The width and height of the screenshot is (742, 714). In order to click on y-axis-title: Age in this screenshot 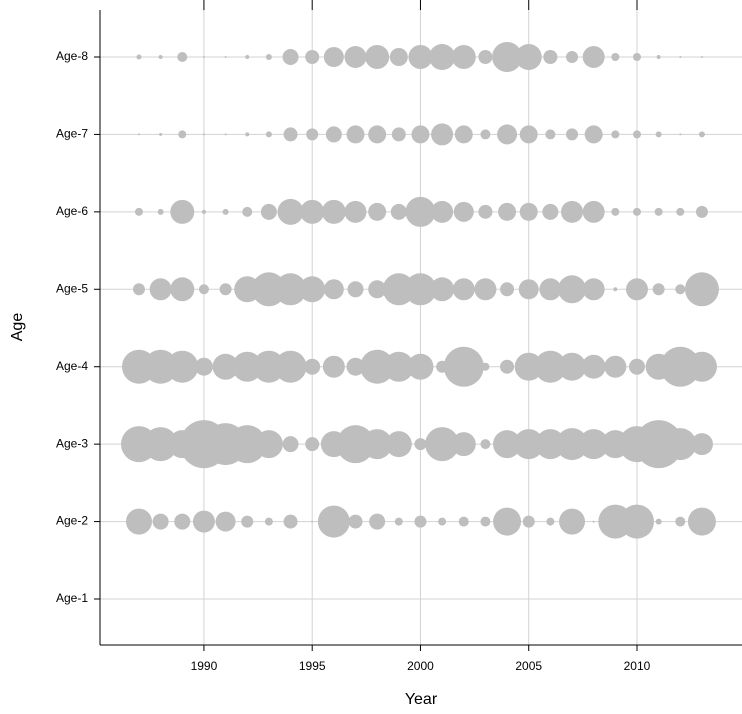, I will do `click(17, 327)`.